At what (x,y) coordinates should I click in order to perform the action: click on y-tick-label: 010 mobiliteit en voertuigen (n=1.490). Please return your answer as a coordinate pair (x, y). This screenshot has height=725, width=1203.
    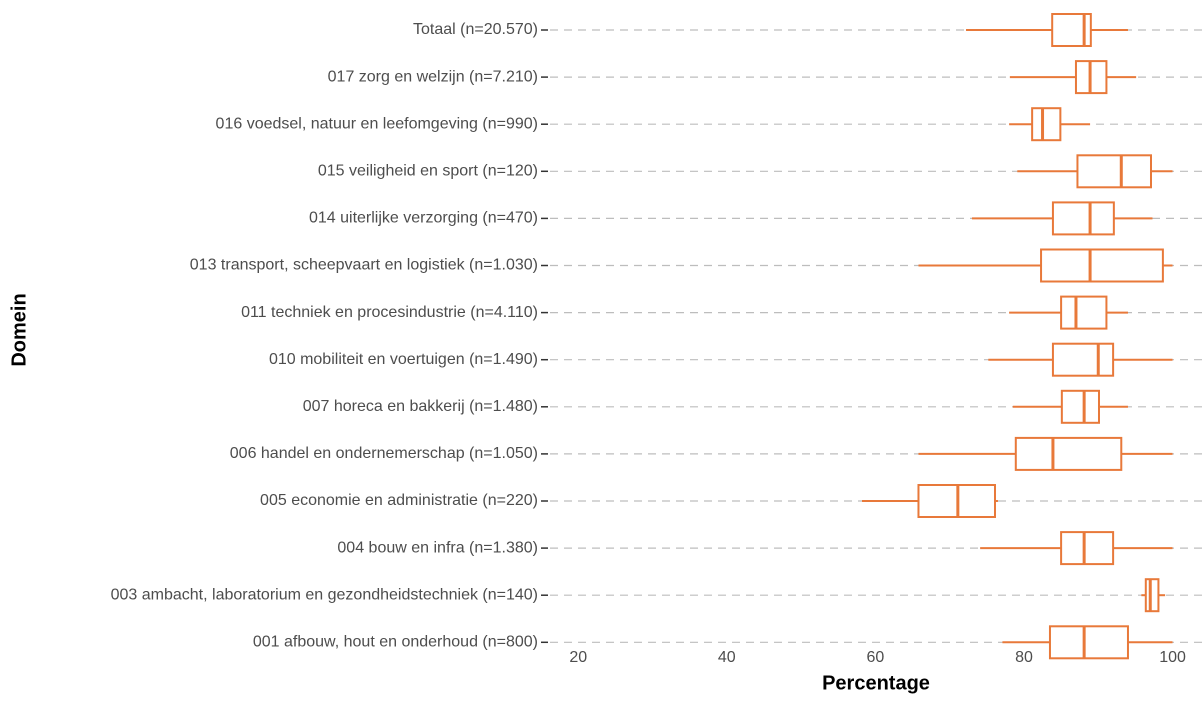
    Looking at the image, I should click on (403, 359).